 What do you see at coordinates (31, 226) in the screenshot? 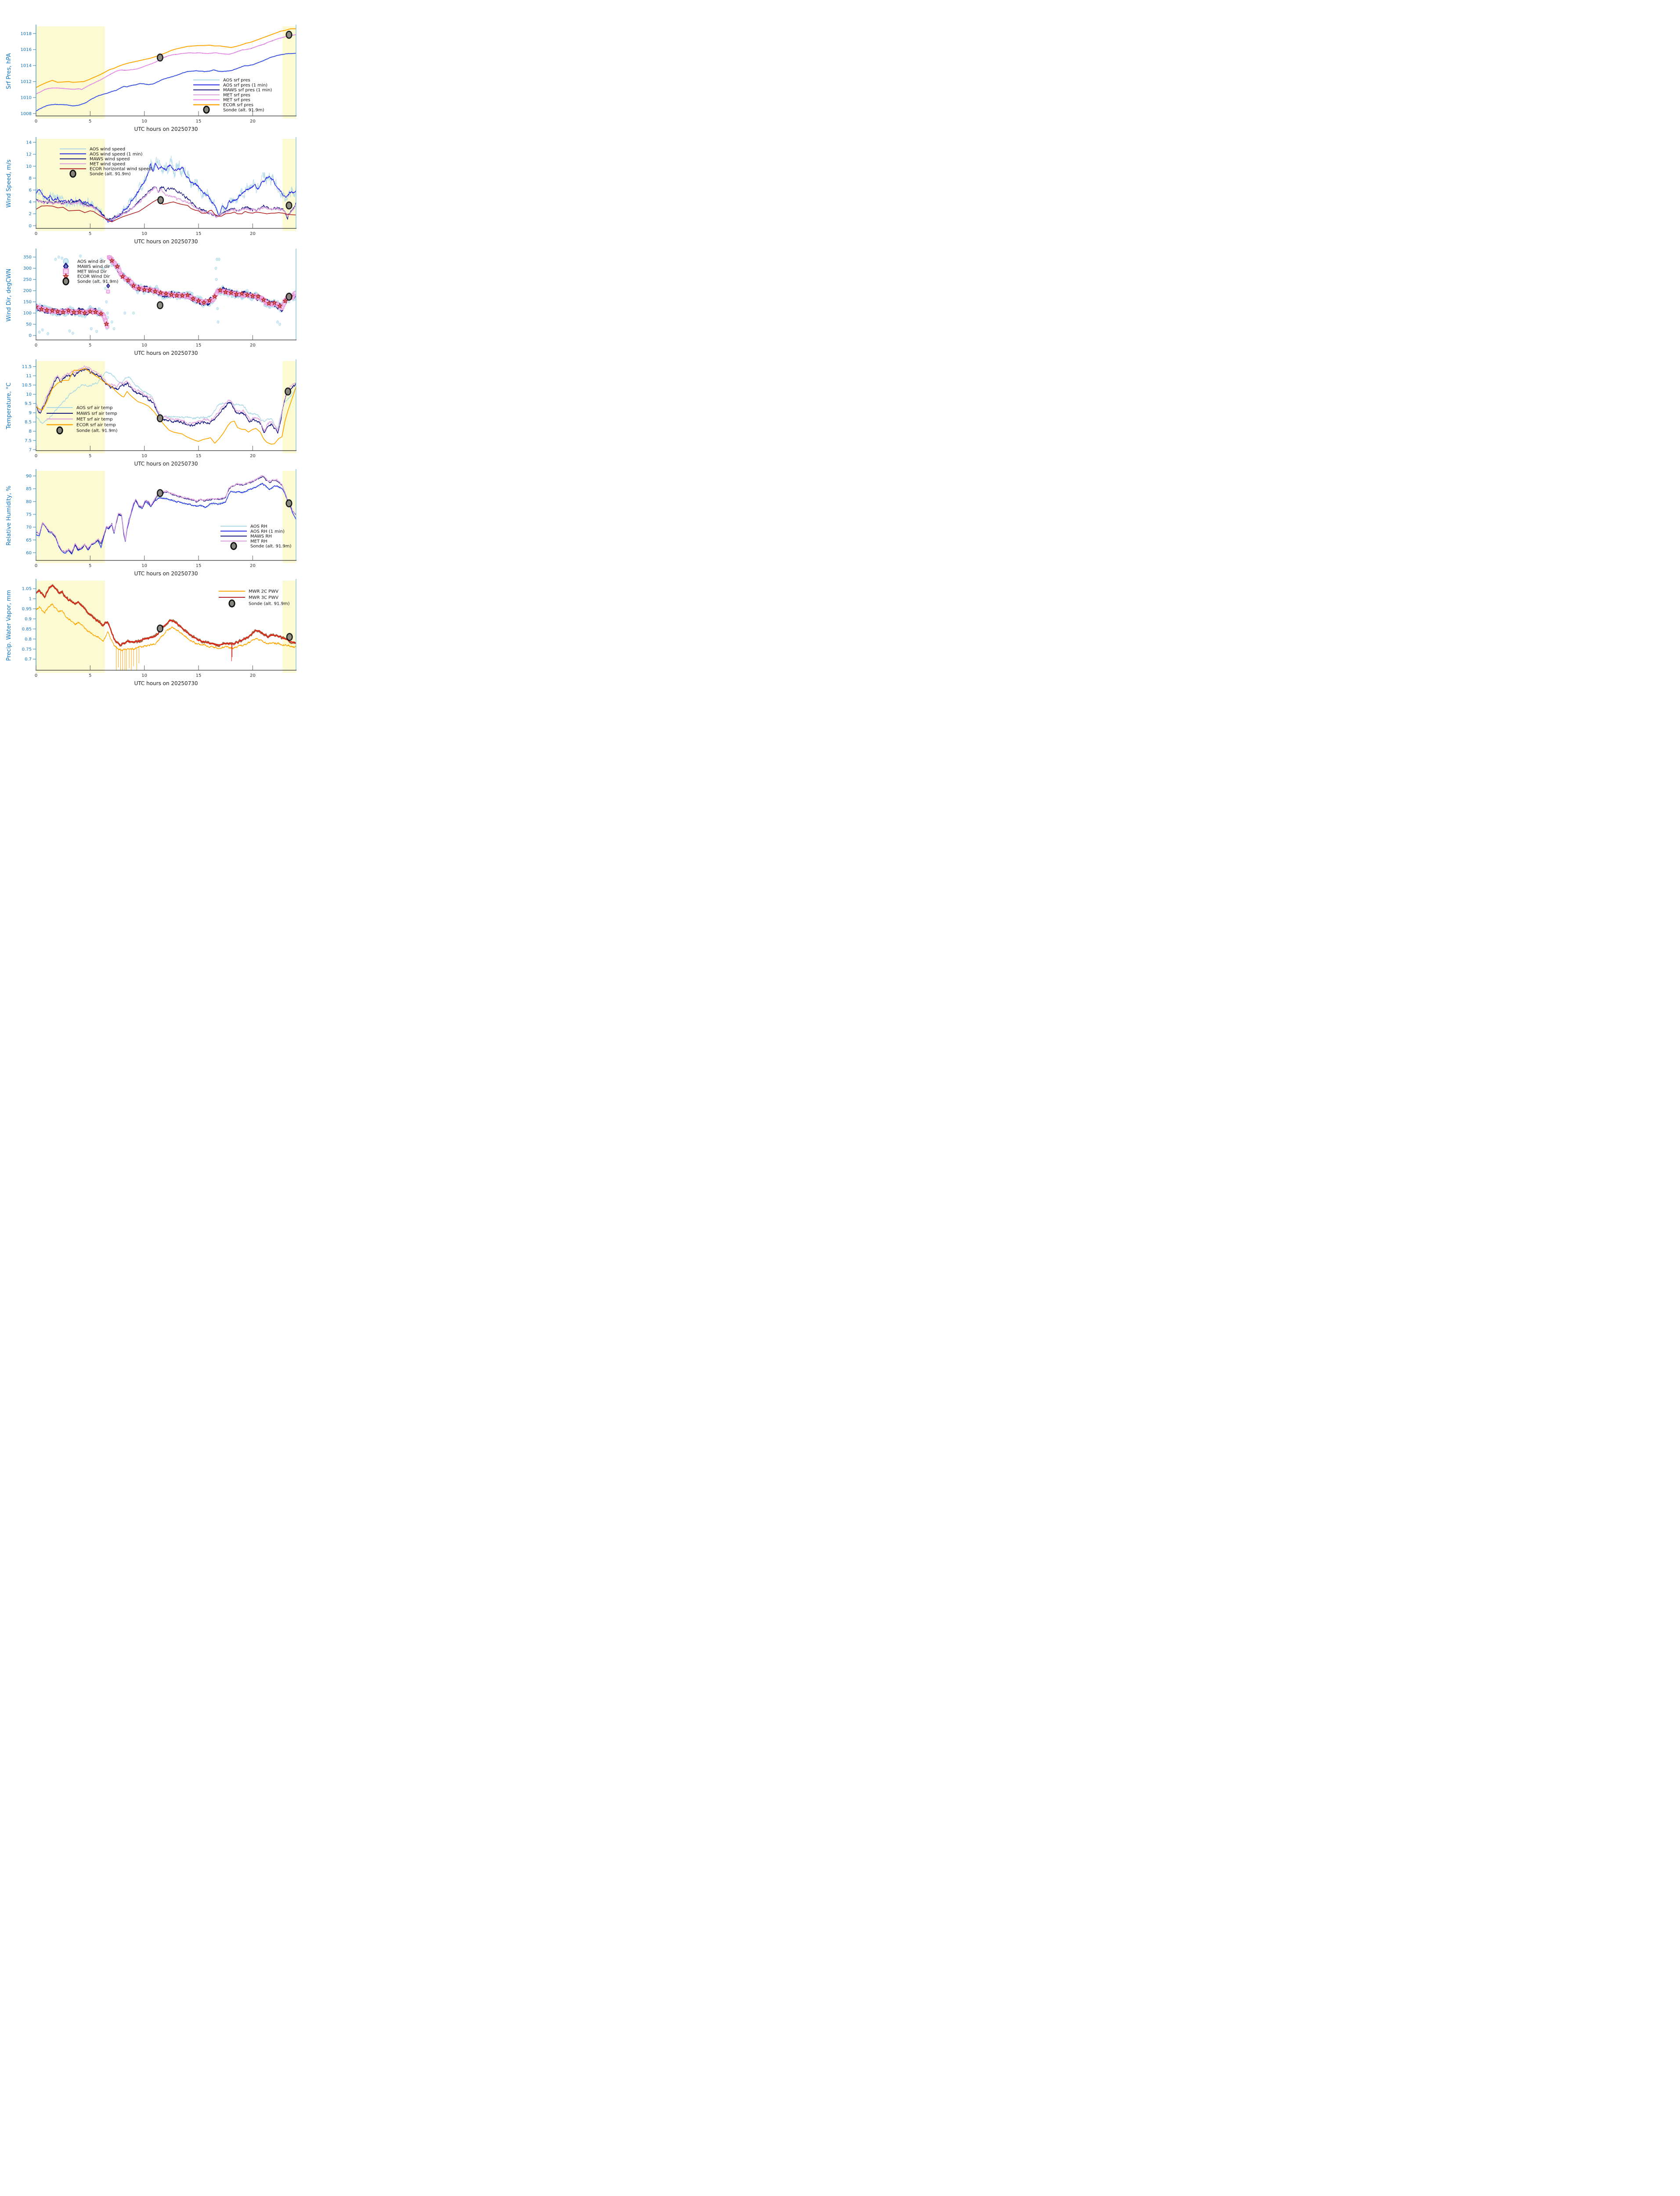
I see `y-tick-label: 0` at bounding box center [31, 226].